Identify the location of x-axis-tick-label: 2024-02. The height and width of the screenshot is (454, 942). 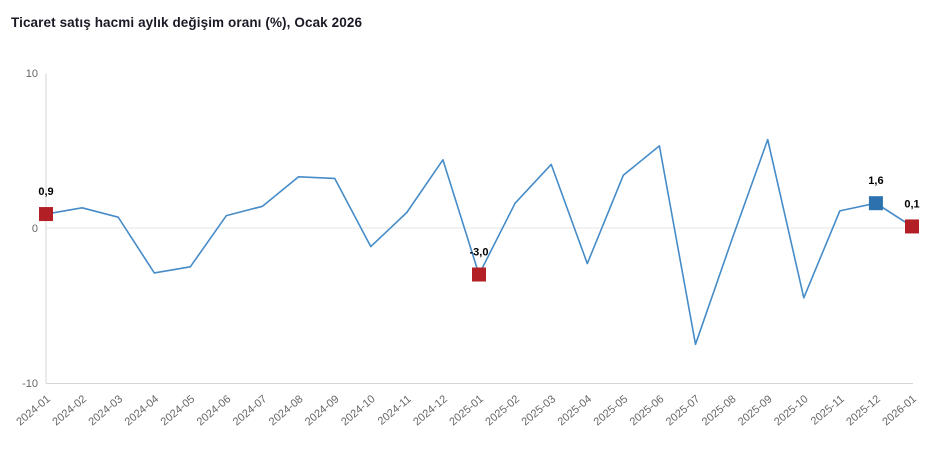
(69, 410).